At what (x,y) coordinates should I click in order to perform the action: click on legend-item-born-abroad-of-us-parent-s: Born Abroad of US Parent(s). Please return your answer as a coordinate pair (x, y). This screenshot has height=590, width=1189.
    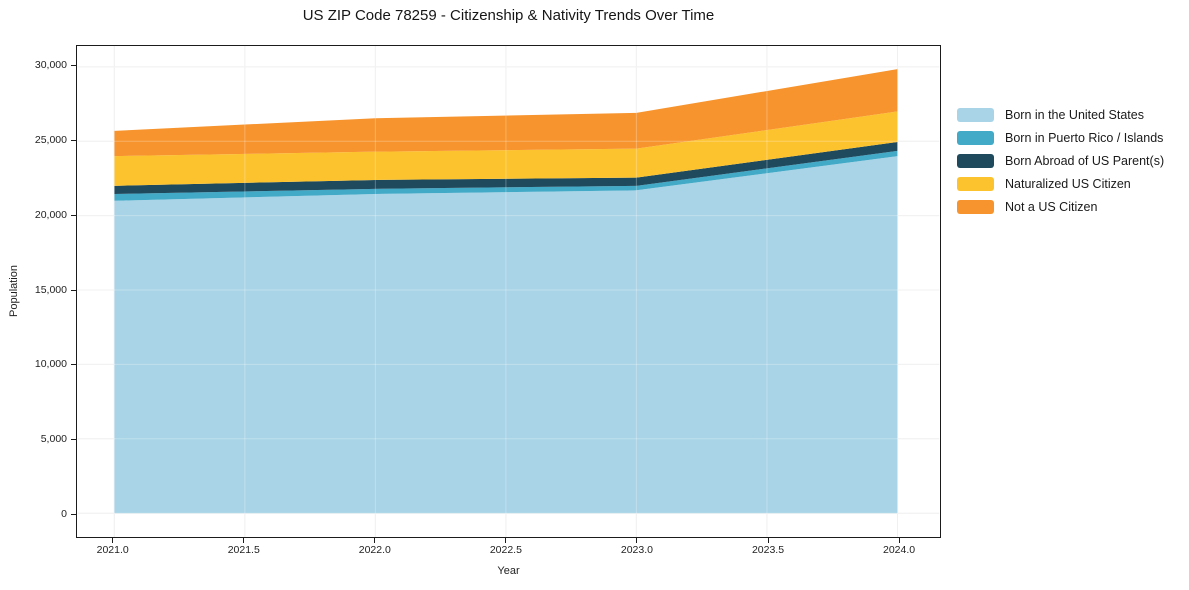
    Looking at the image, I should click on (1060, 160).